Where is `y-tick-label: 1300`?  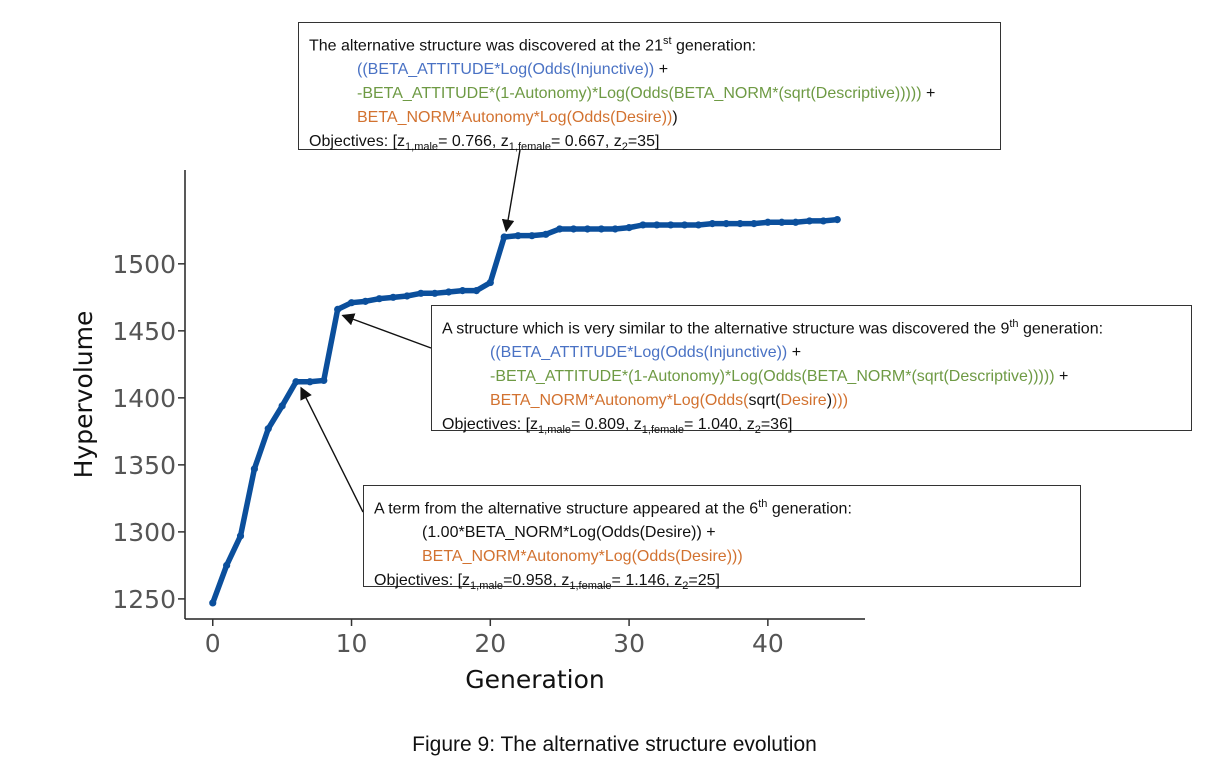 y-tick-label: 1300 is located at coordinates (144, 532).